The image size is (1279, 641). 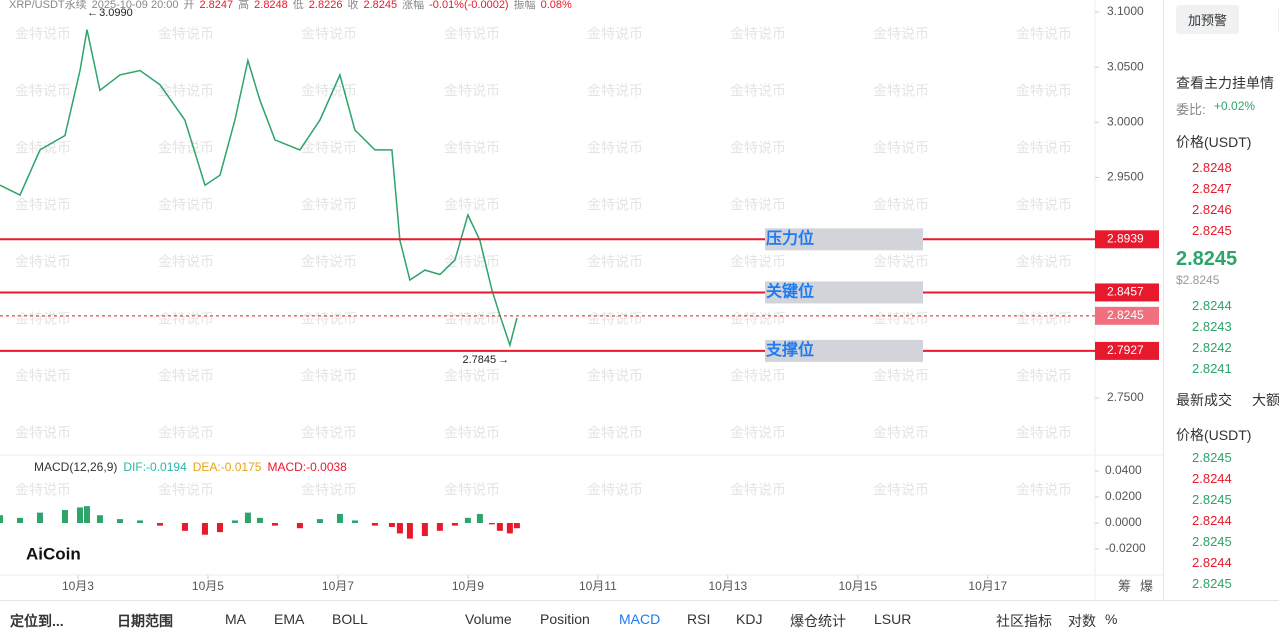 I want to click on toolbar-item: LSUR, so click(x=893, y=619).